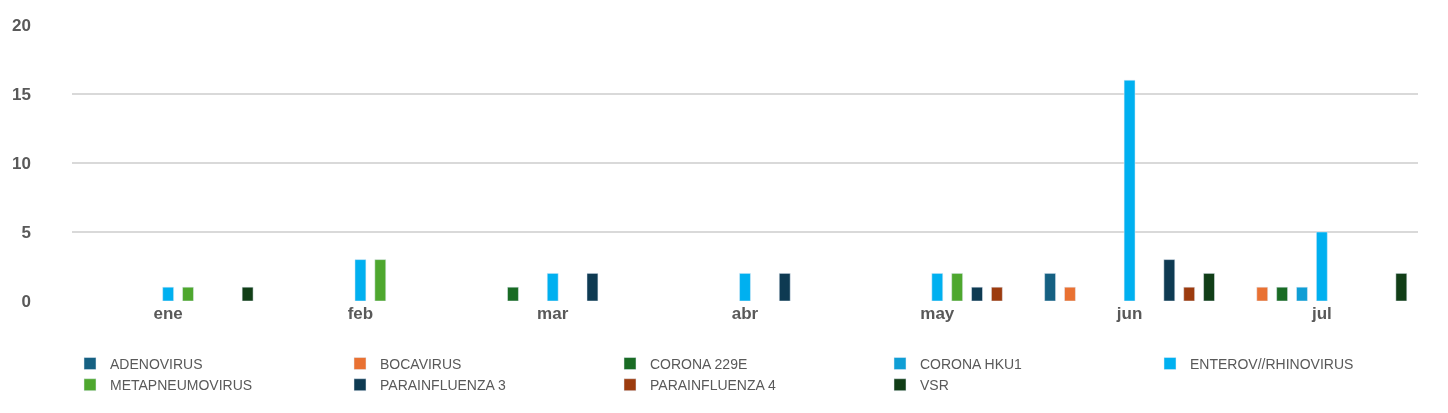  What do you see at coordinates (1129, 313) in the screenshot?
I see `x-tick-label: jun` at bounding box center [1129, 313].